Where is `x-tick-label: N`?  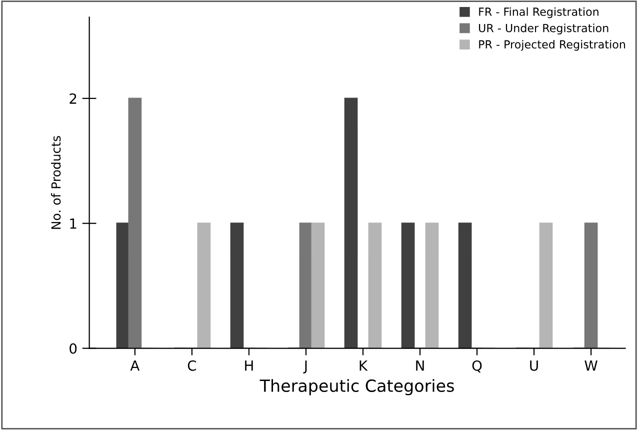
x-tick-label: N is located at coordinates (420, 365).